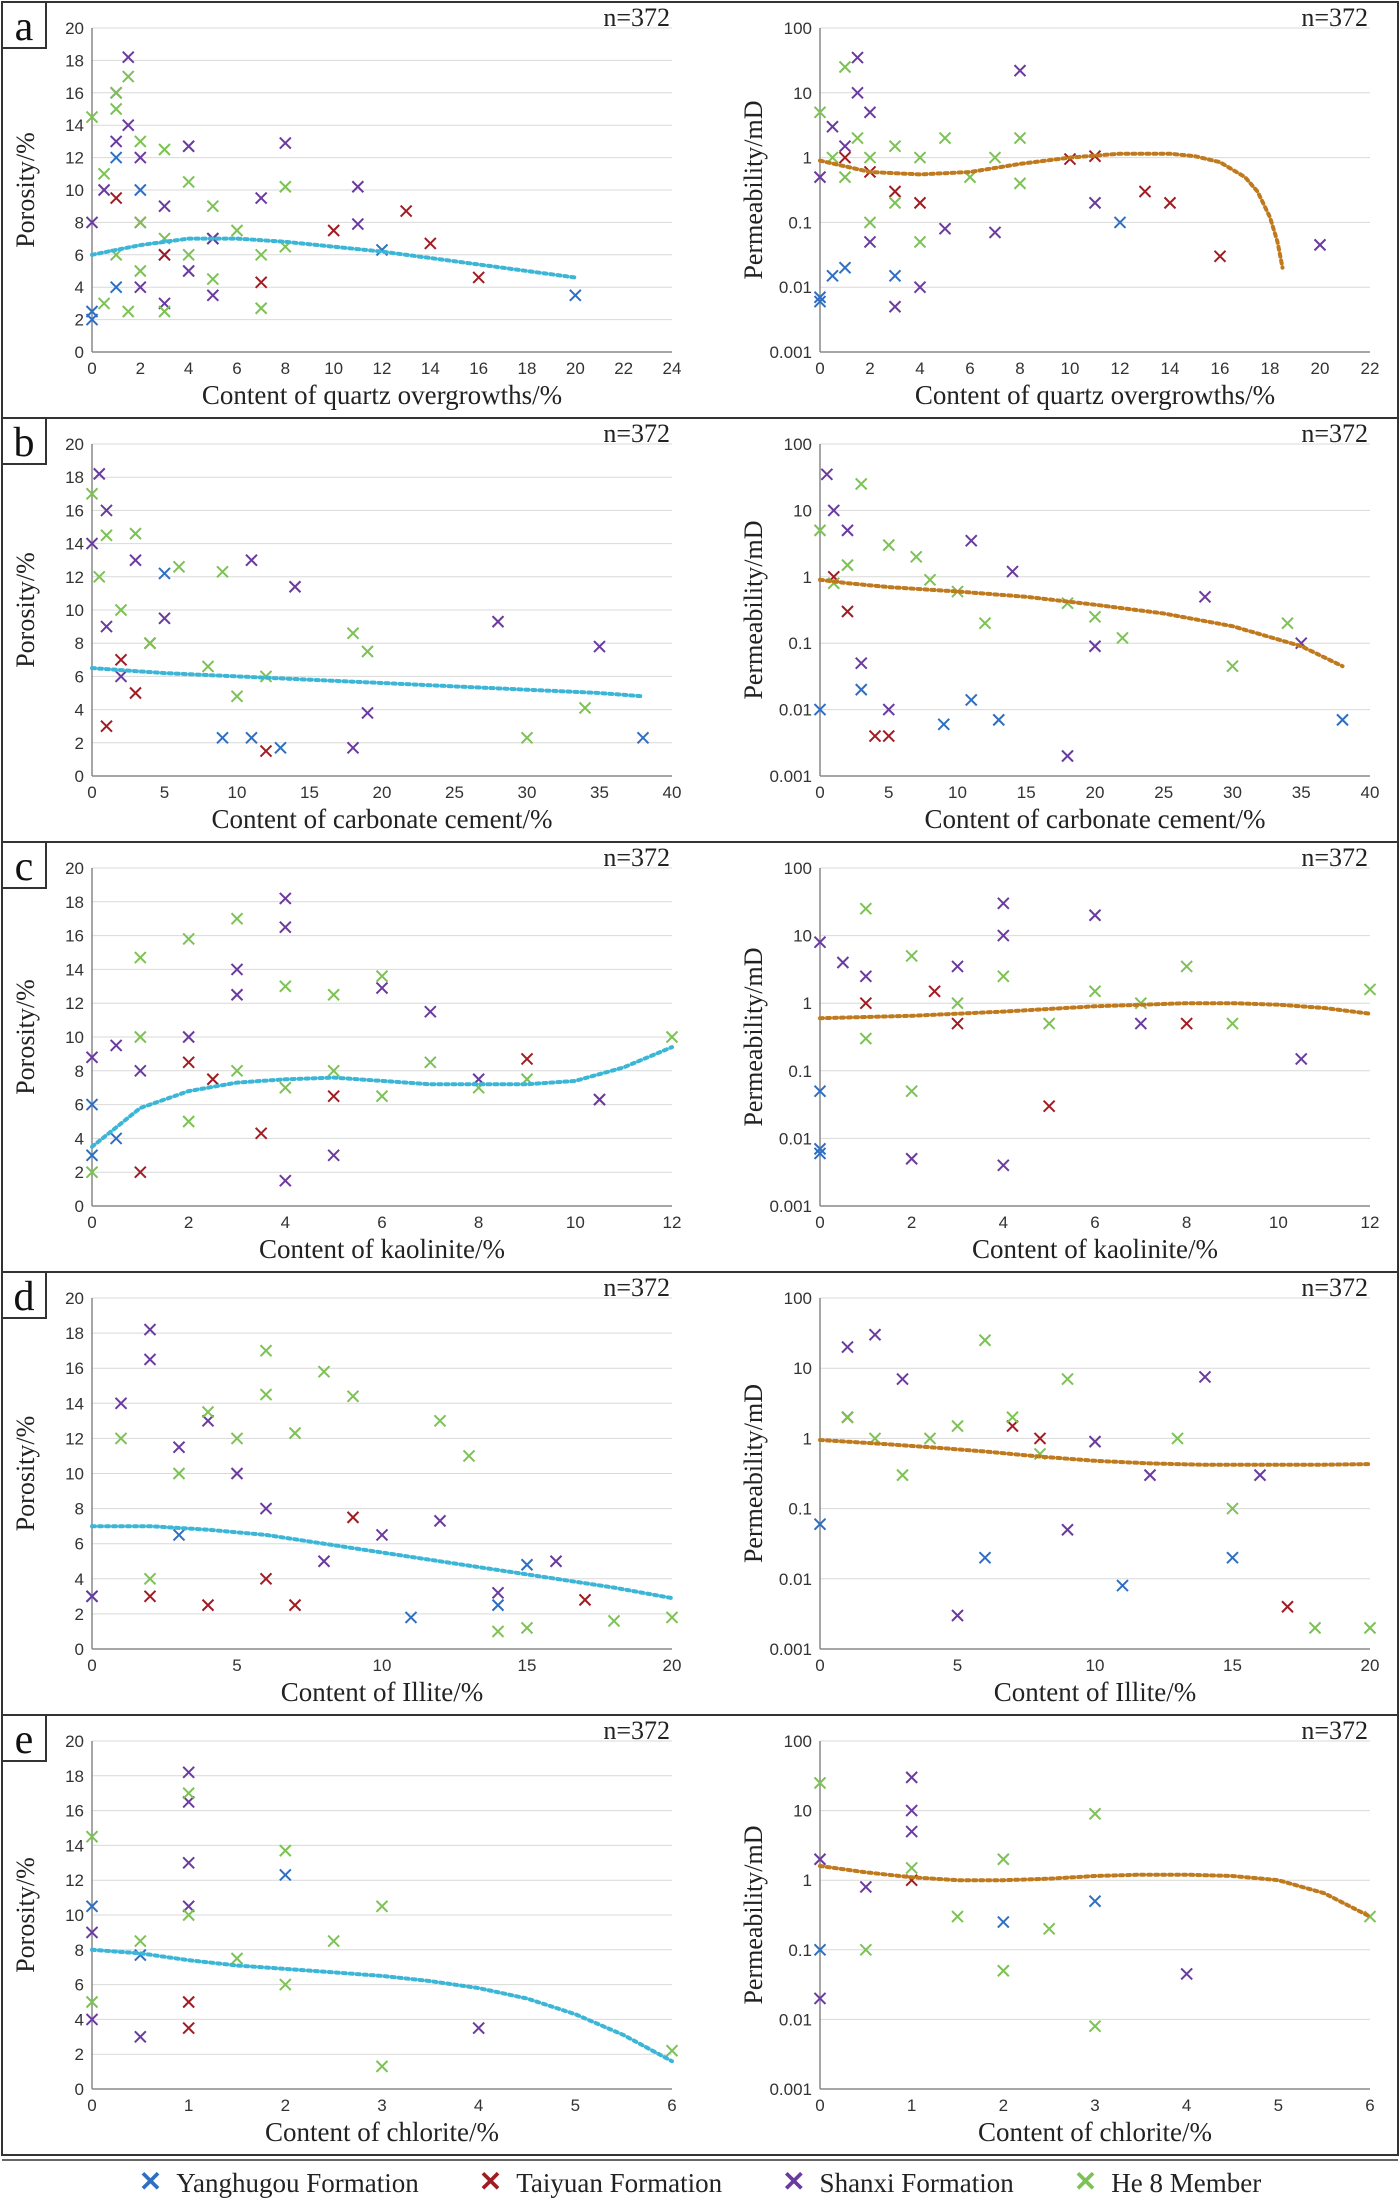 The height and width of the screenshot is (2209, 1400). Describe the element at coordinates (527, 792) in the screenshot. I see `x-tick-label: 30` at that location.